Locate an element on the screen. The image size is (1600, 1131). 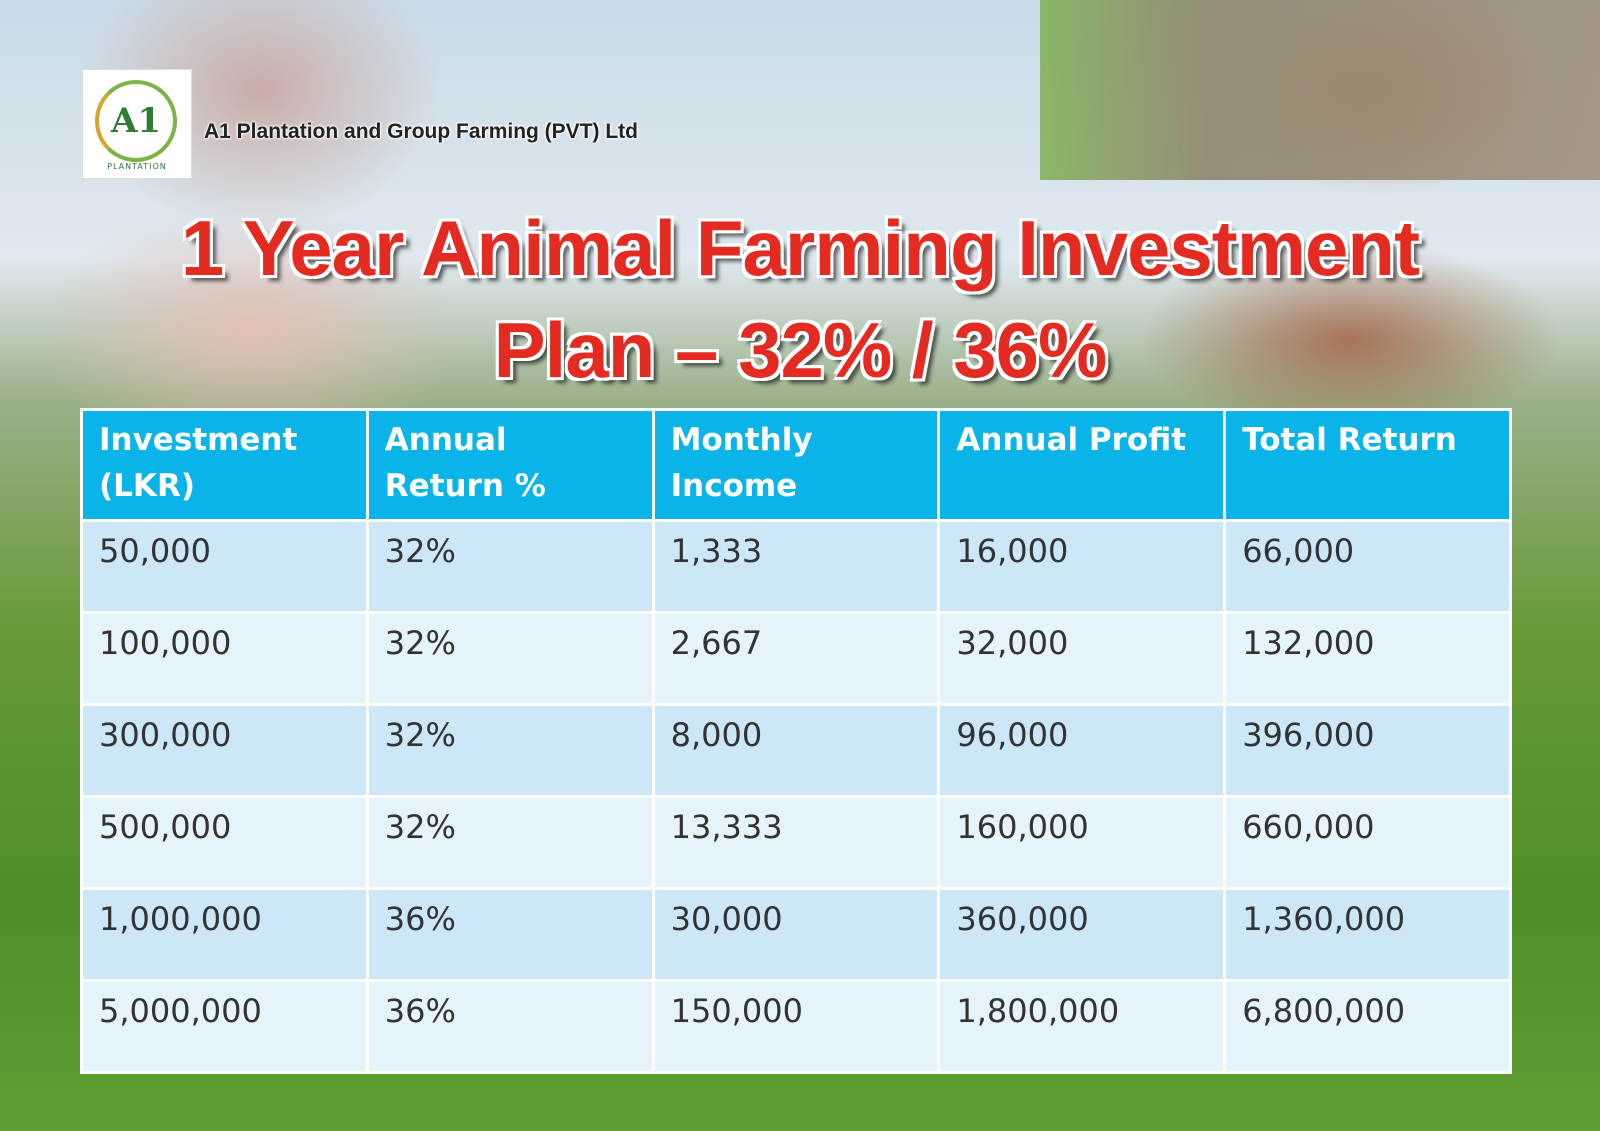
column-header: Annual Profit is located at coordinates (1082, 465).